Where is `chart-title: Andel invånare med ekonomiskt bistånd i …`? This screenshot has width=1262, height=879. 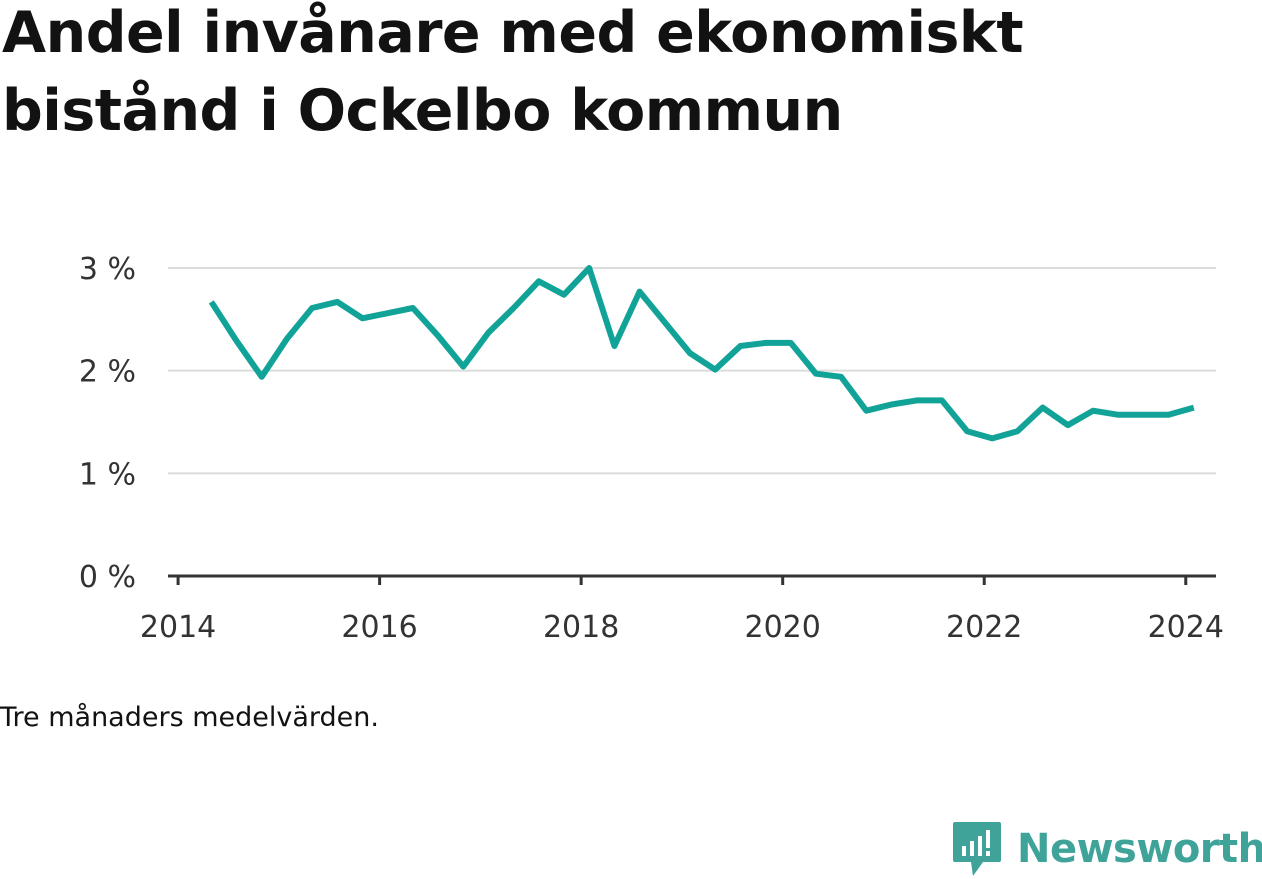 chart-title: Andel invånare med ekonomiskt bistånd i … is located at coordinates (513, 72).